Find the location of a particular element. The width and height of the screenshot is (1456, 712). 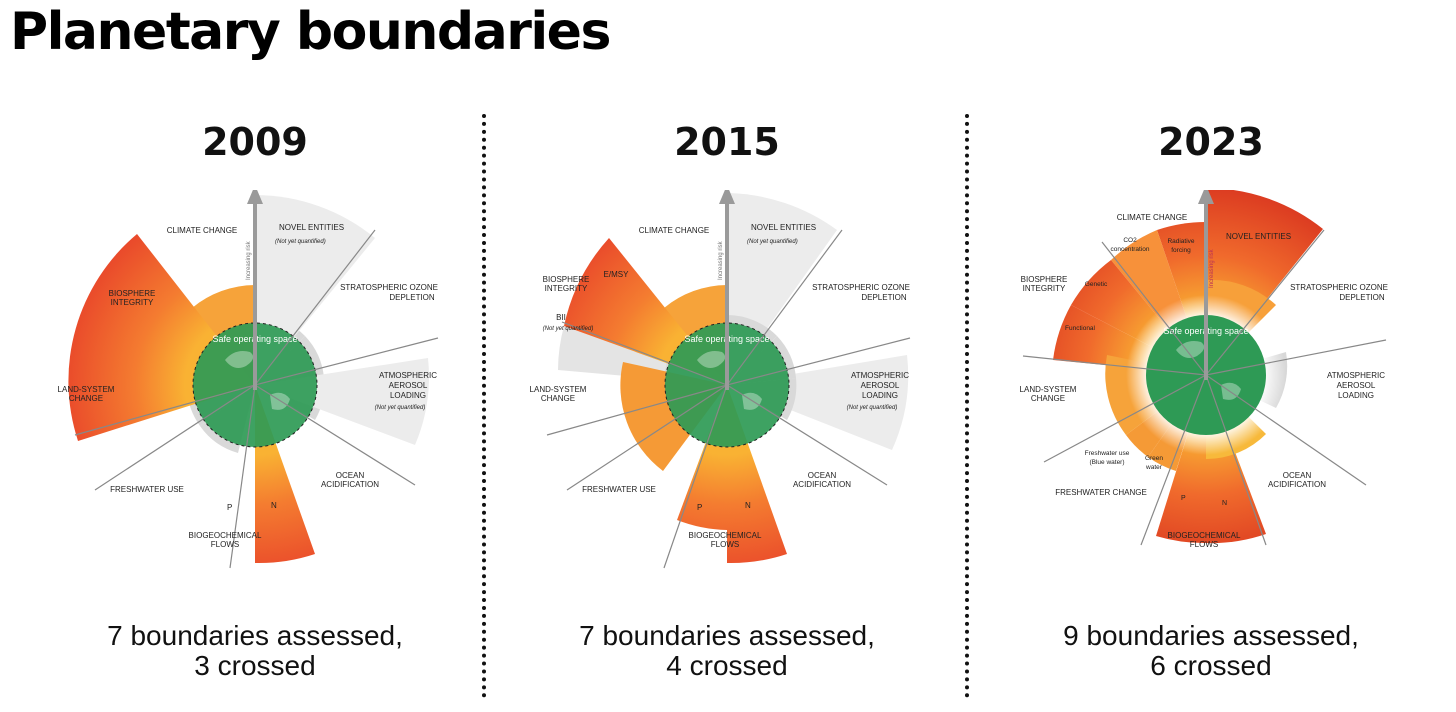

label-green-water-2: water is located at coordinates (1154, 467).